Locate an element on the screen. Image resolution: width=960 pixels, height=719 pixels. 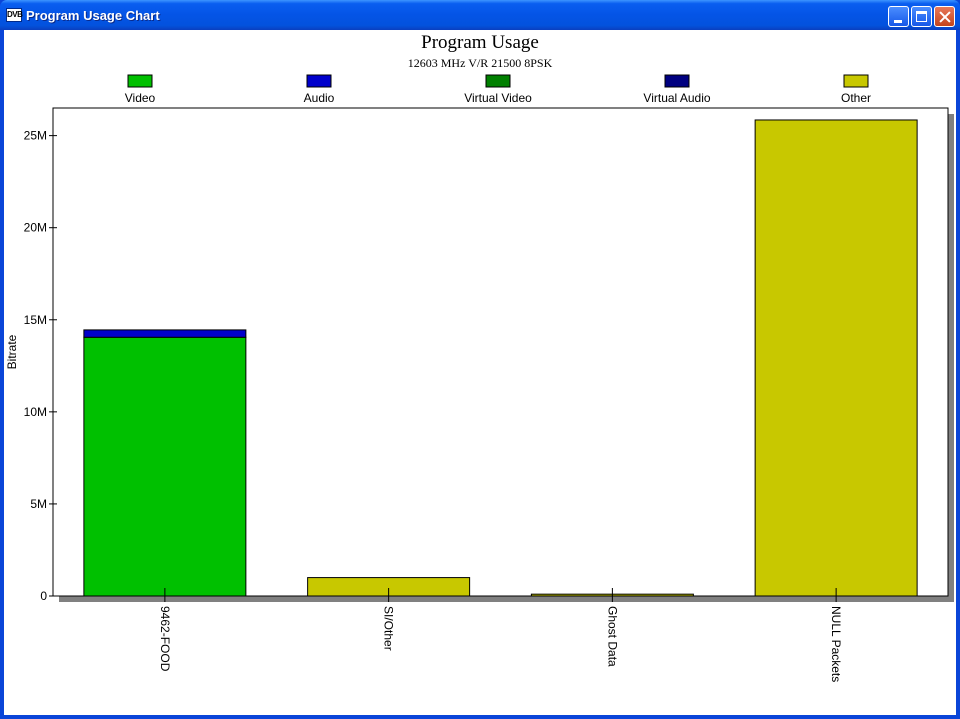
x-category-label-null-packets: NULL Packets is located at coordinates (836, 644).